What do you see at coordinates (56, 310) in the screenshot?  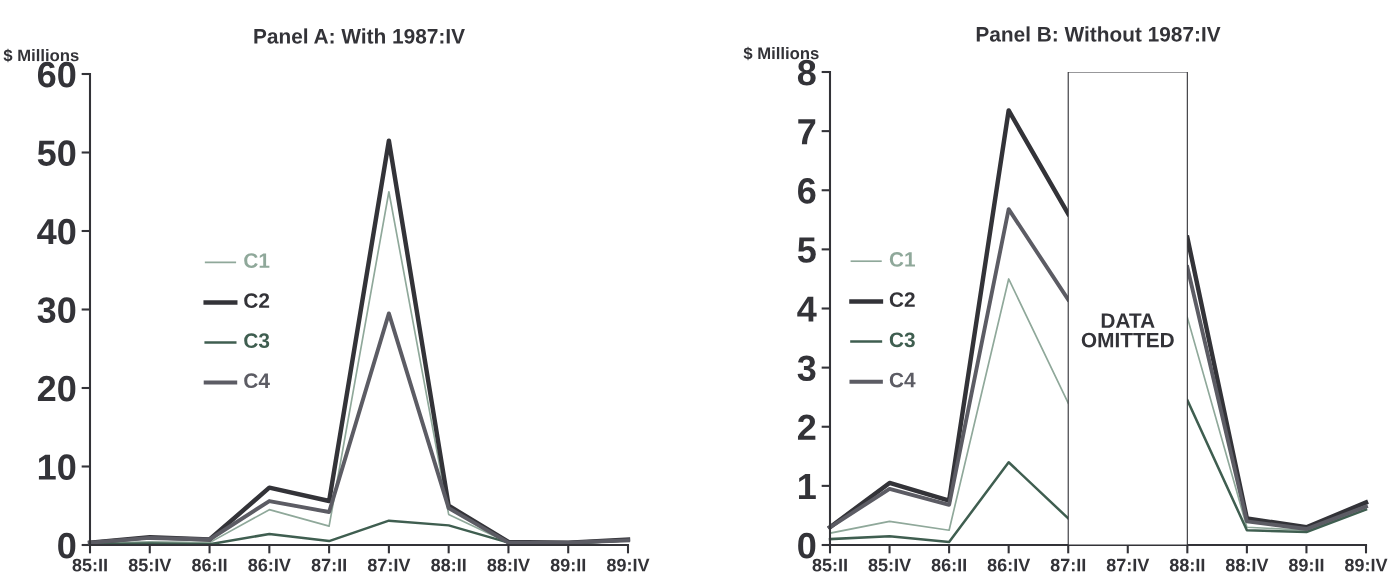 I see `y-tick-label: 30` at bounding box center [56, 310].